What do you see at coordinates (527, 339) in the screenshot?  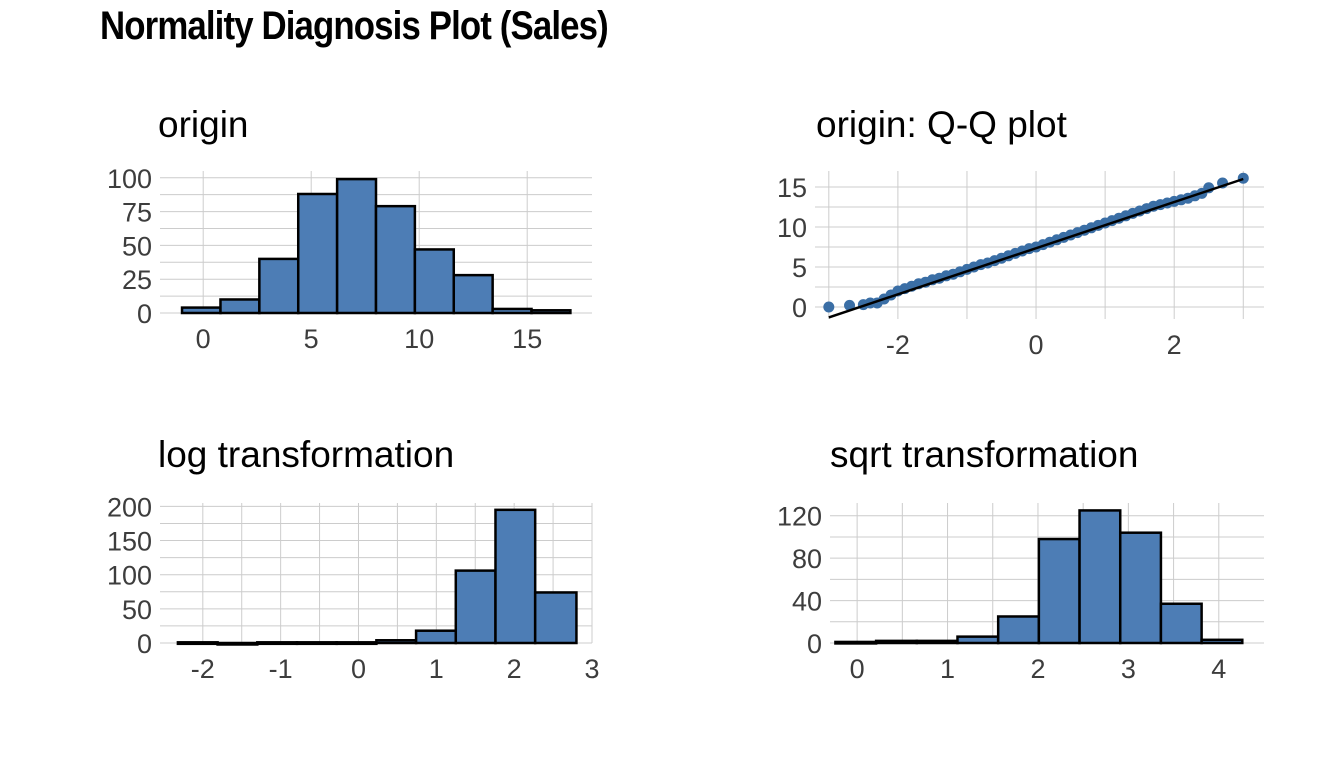 I see `x-tick-label: 15` at bounding box center [527, 339].